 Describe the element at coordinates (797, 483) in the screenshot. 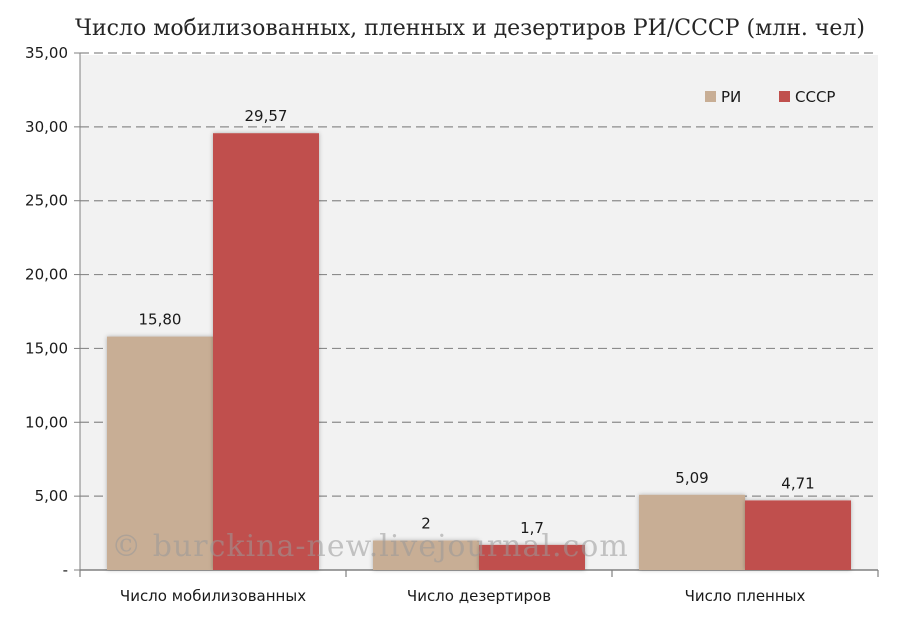

I see `data-label: 4,71` at that location.